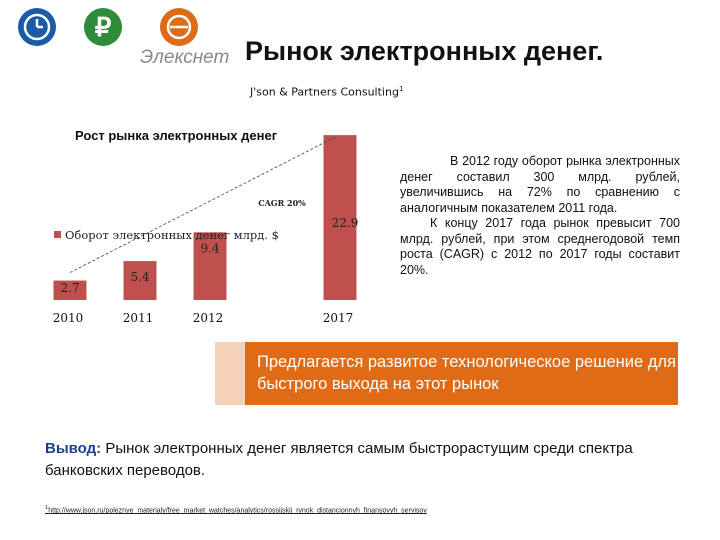  I want to click on data-label-2017: 22.9, so click(345, 223).